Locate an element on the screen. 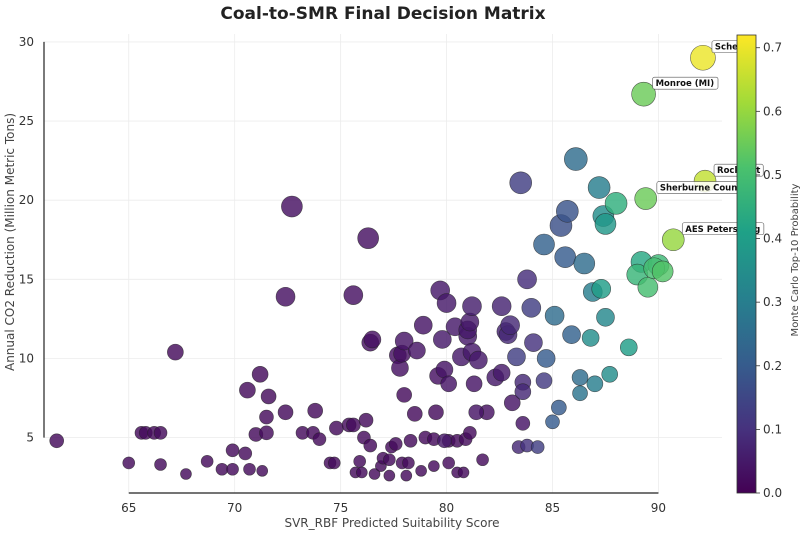 Image resolution: width=806 pixels, height=535 pixels. colorbar-tick-label: 0.4 is located at coordinates (772, 239).